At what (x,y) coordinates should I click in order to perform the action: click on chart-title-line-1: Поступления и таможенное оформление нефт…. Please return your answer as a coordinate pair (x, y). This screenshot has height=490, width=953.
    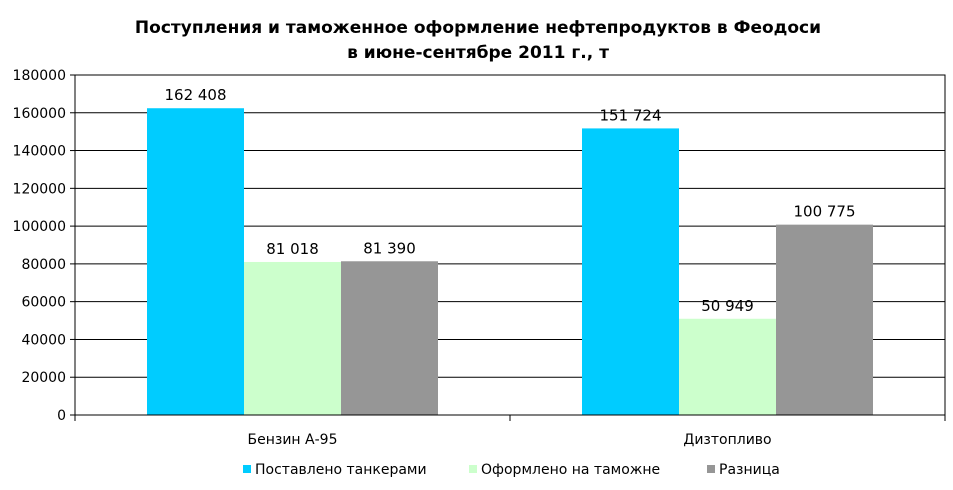
    Looking at the image, I should click on (478, 28).